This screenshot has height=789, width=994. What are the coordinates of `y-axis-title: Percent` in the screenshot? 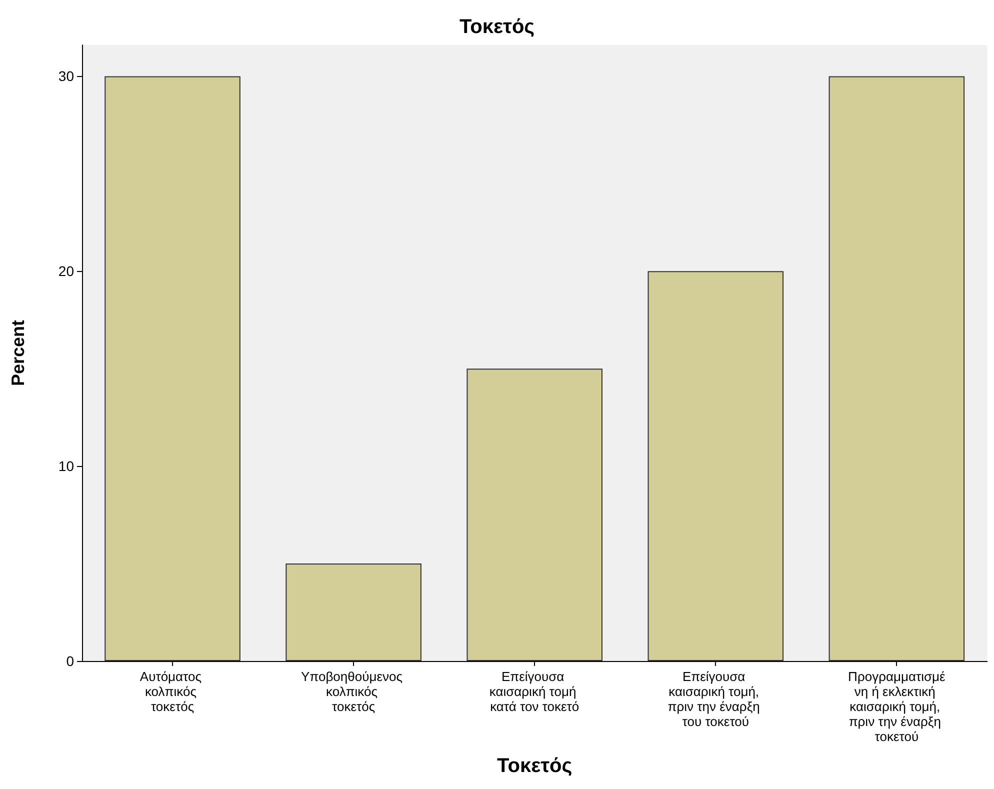 It's located at (18, 353).